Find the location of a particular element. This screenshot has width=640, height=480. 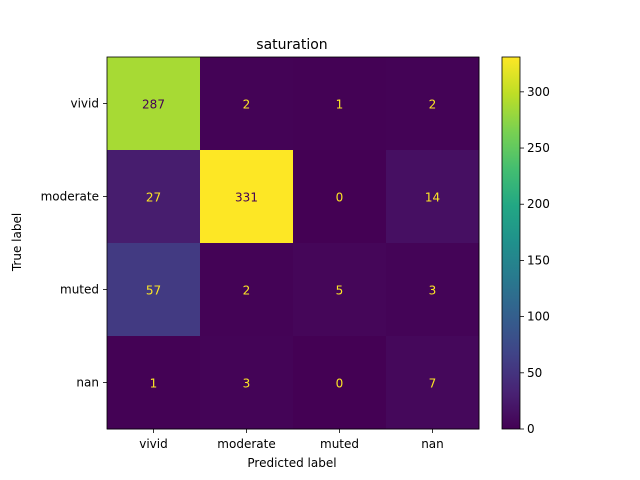

y-axis-label: True label is located at coordinates (17, 242).